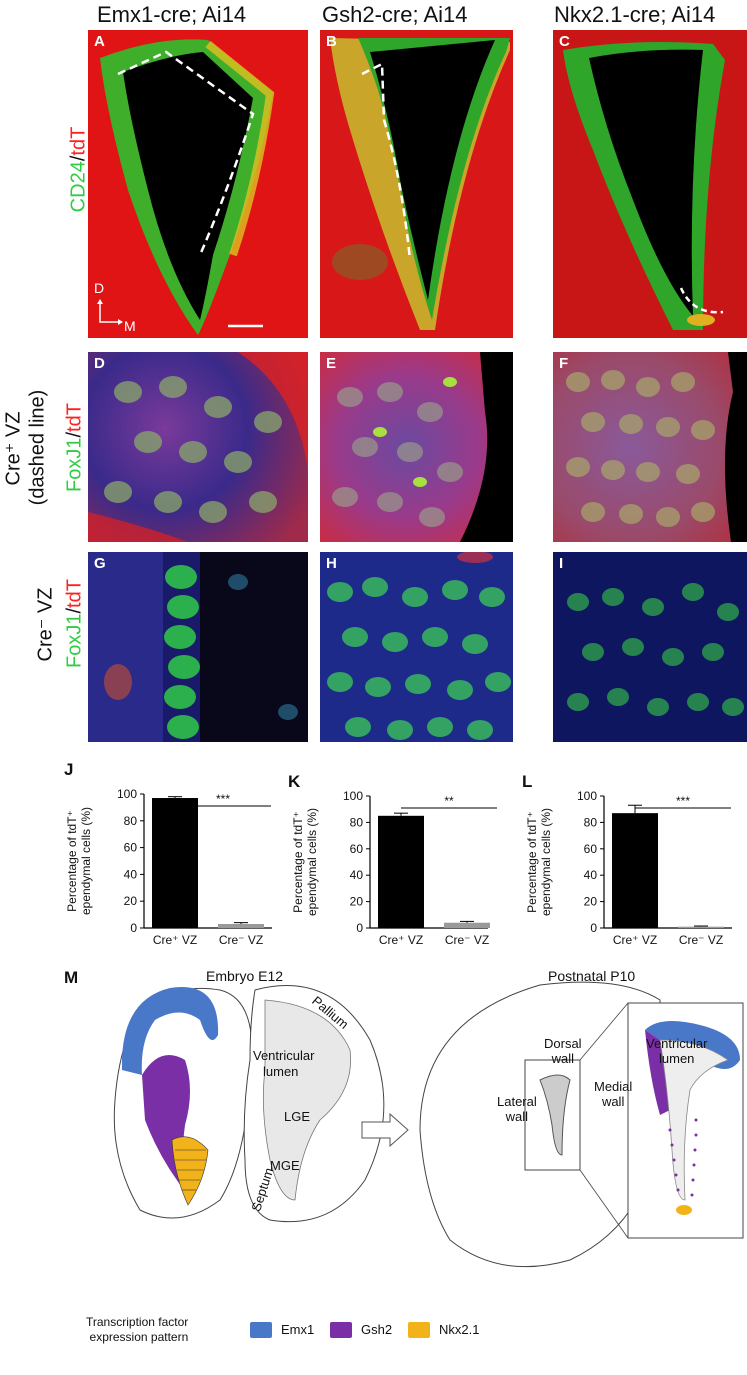 The image size is (747, 1375). I want to click on panel-letter-e: E, so click(331, 363).